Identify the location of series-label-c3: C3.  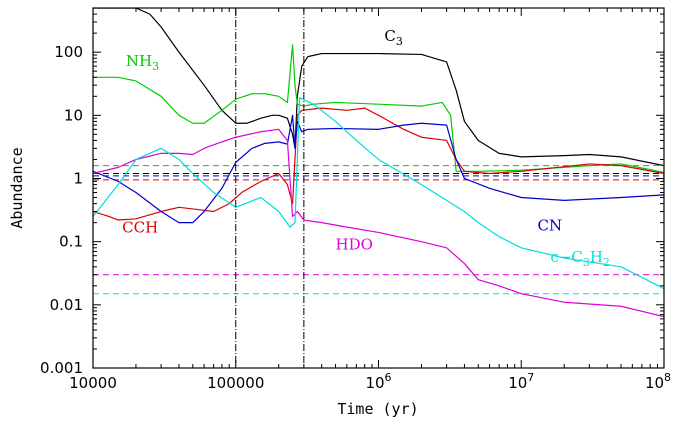
(393, 37).